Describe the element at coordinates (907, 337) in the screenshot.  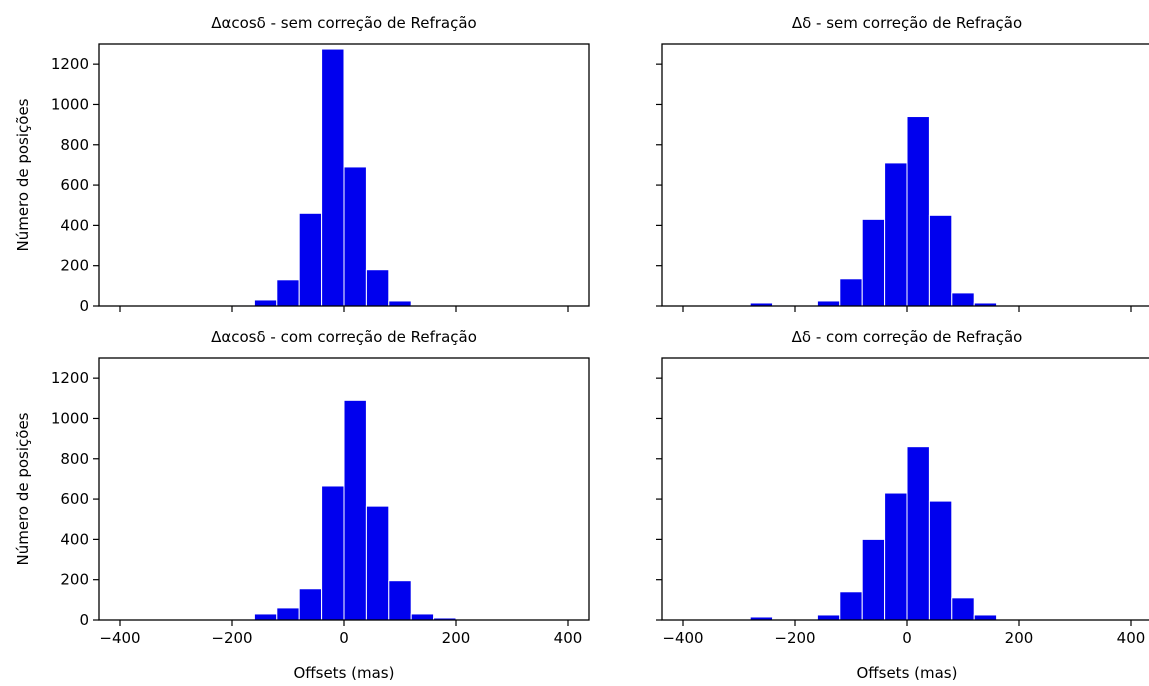
I see `panel-title: Δδ - com correção de Refração` at that location.